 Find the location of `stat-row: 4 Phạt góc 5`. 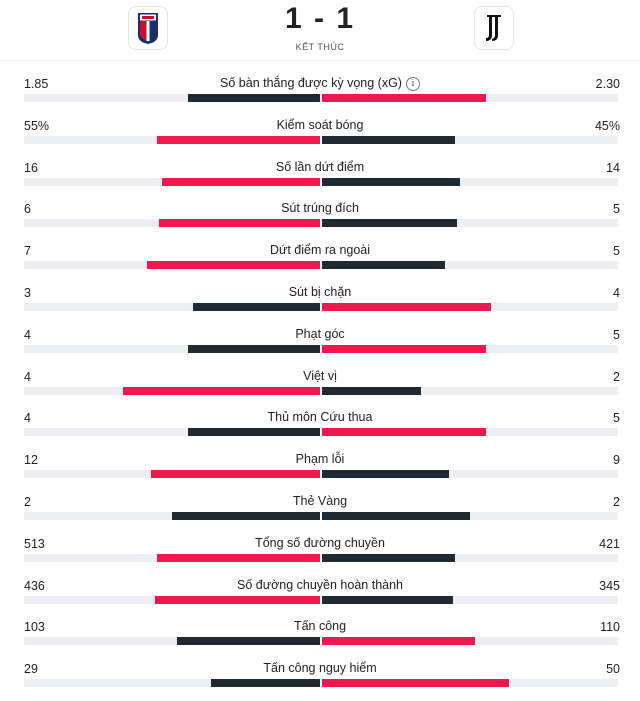

stat-row: 4 Phạt góc 5 is located at coordinates (320, 346).